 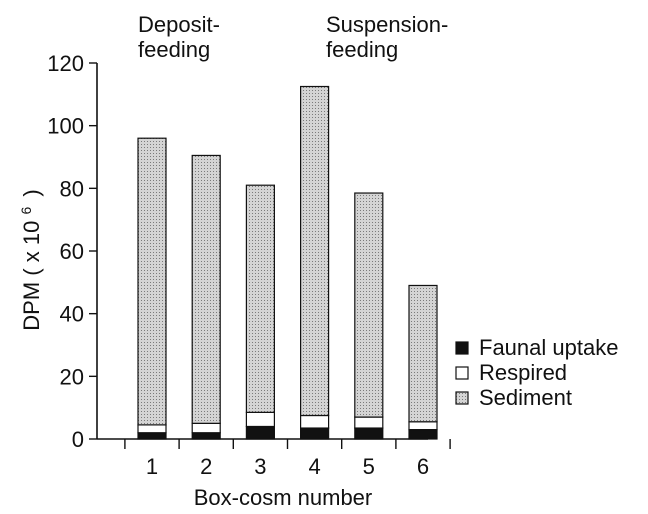 I want to click on y-tick-label: 100, so click(x=65, y=126).